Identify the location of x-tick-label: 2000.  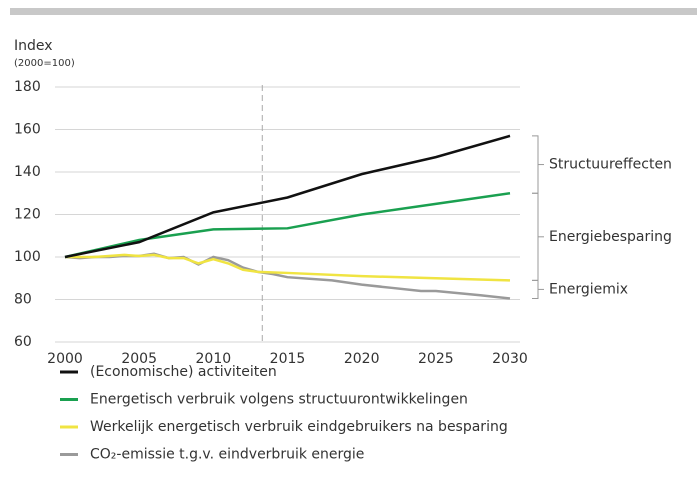
(65, 359).